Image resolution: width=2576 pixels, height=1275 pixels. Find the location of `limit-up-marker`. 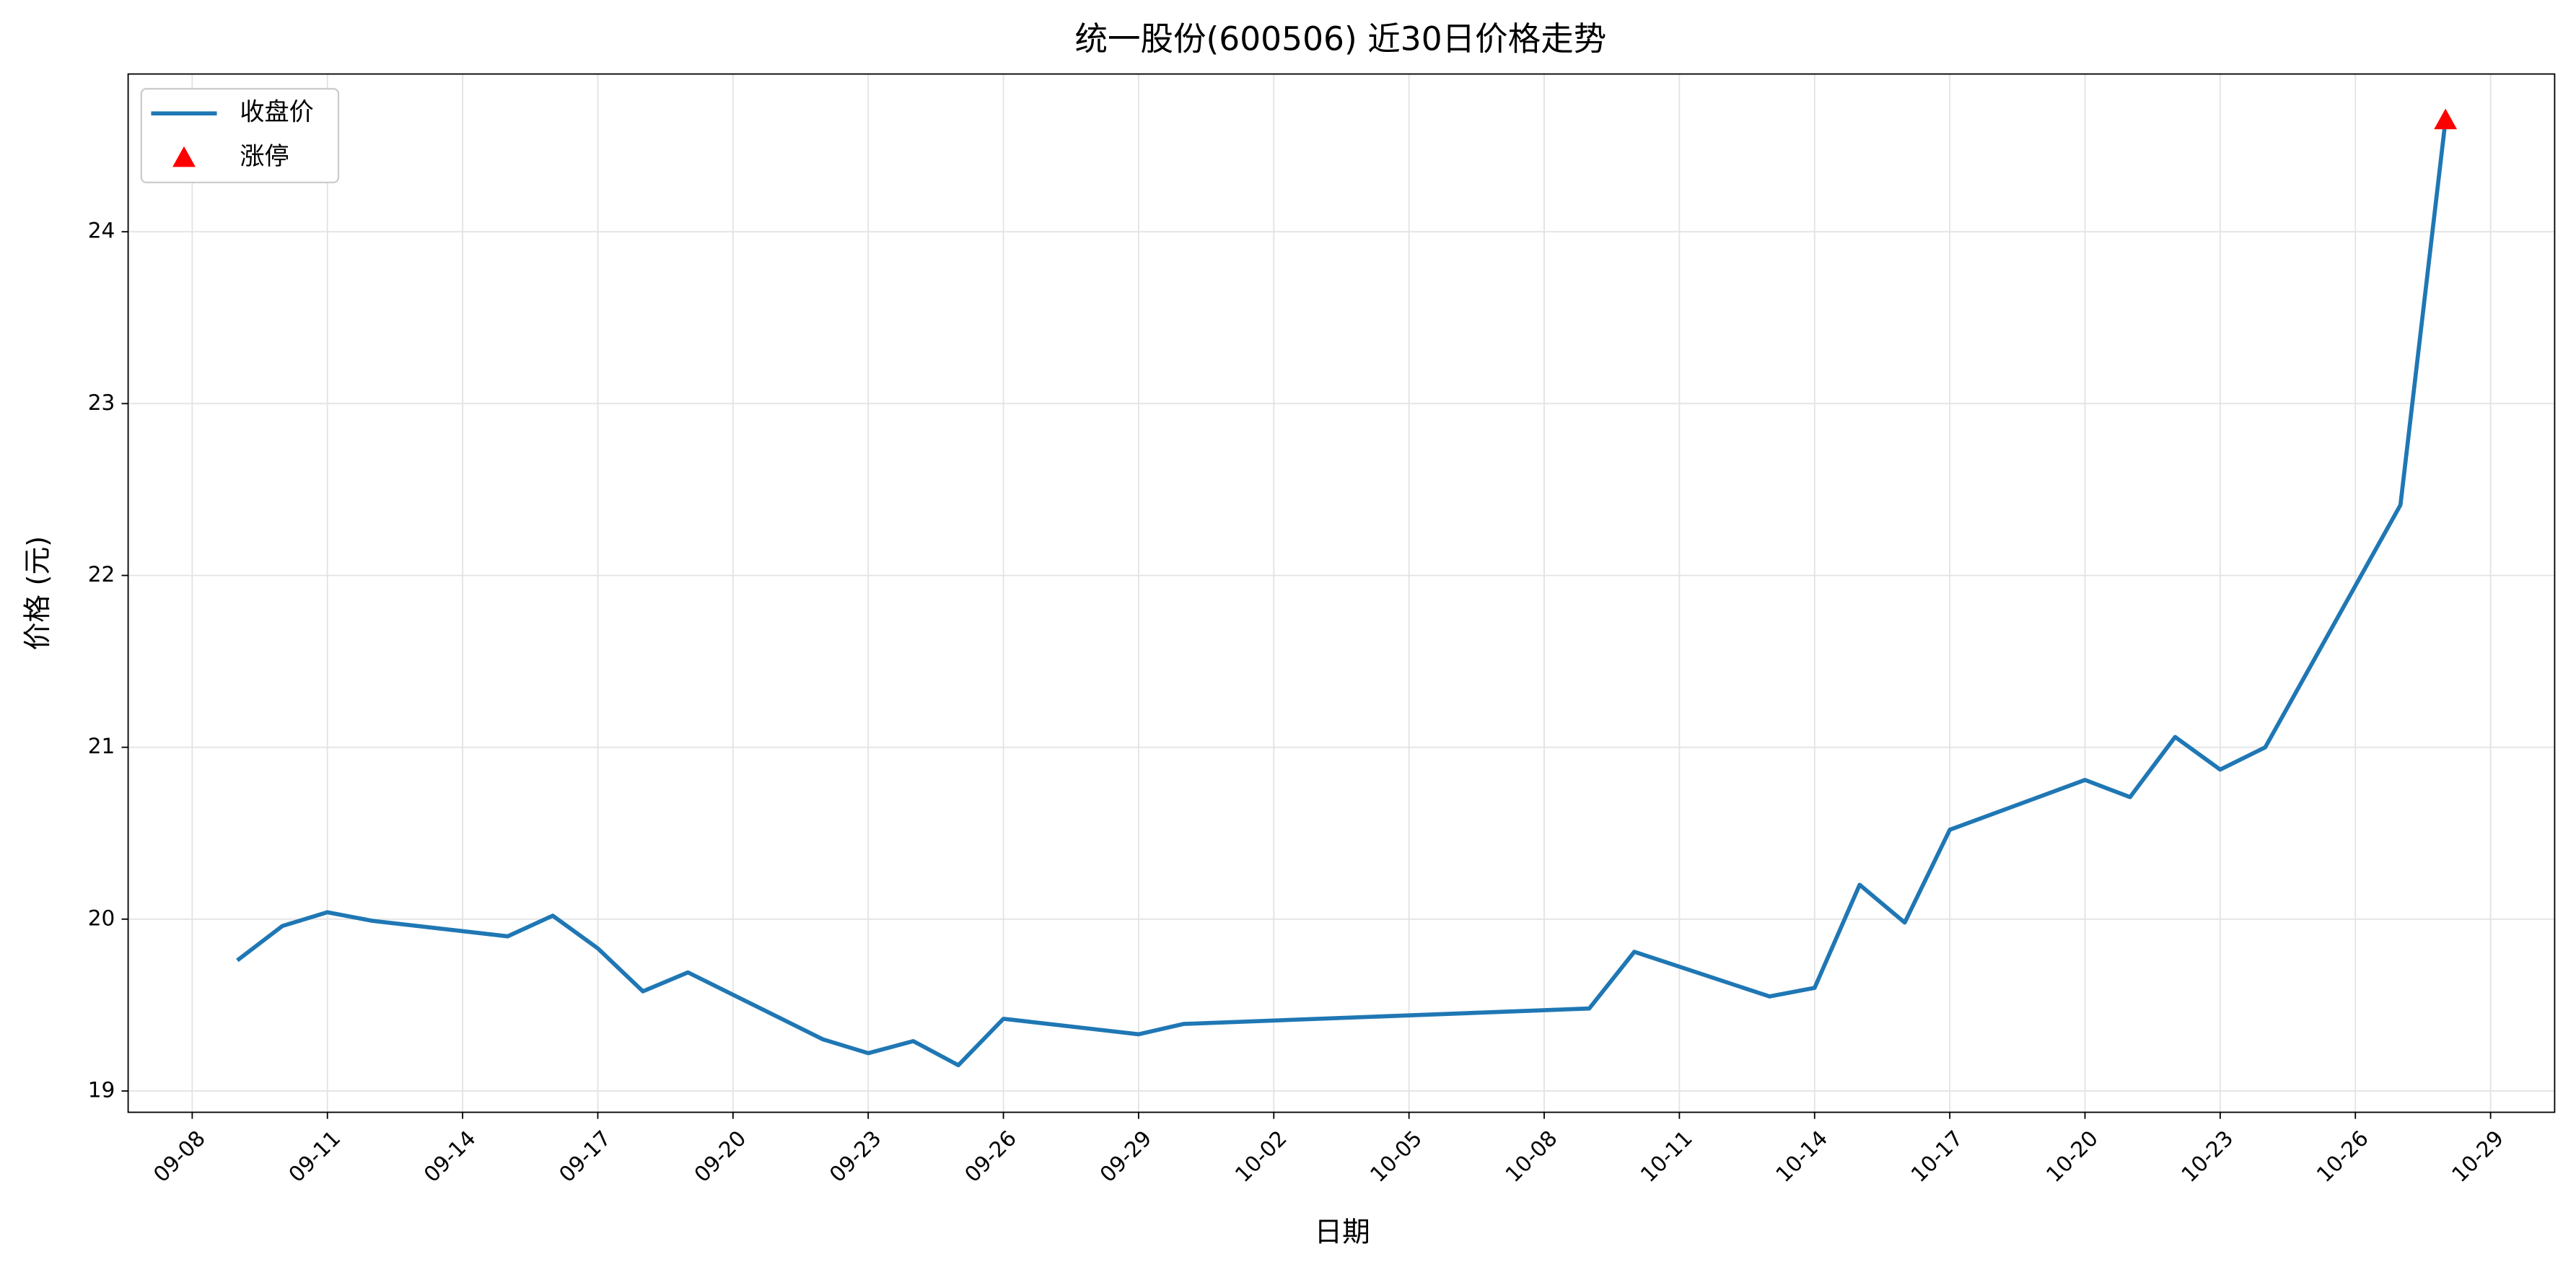

limit-up-marker is located at coordinates (2446, 119).